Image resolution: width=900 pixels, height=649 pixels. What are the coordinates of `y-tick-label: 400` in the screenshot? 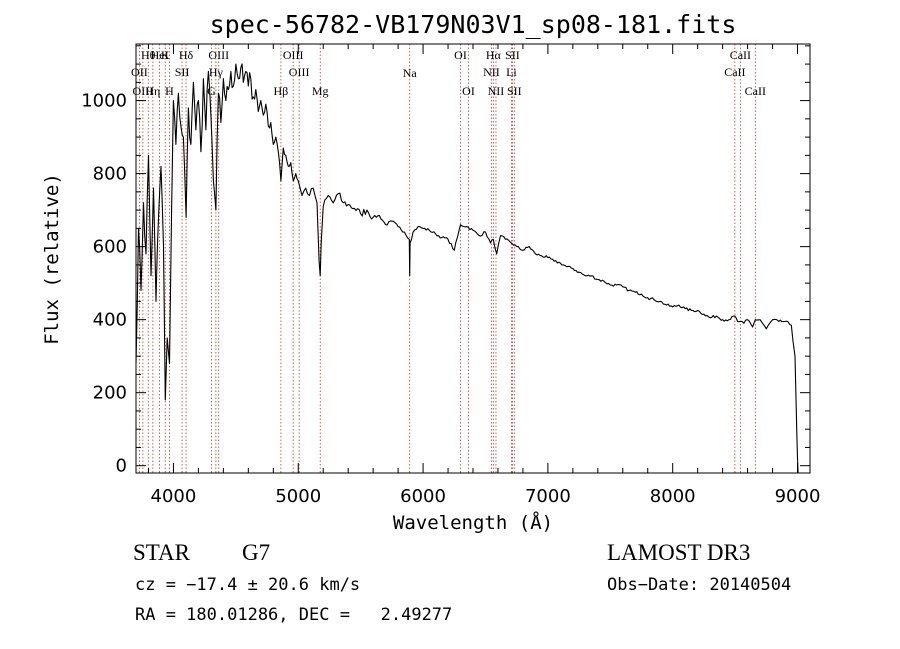 It's located at (110, 320).